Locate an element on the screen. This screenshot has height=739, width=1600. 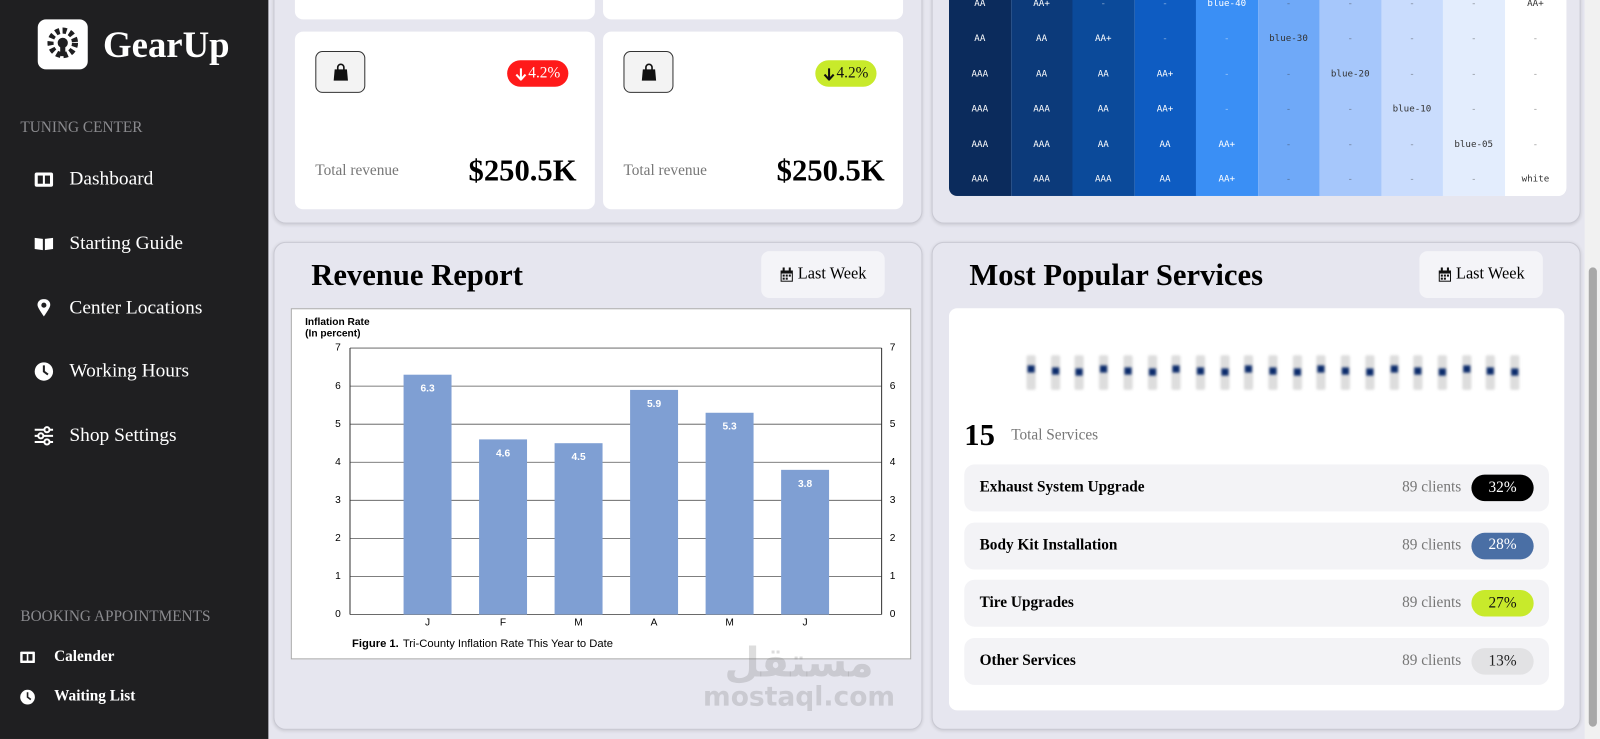
service-item: Body Kit Installation 89 clients 28% is located at coordinates (1256, 546).